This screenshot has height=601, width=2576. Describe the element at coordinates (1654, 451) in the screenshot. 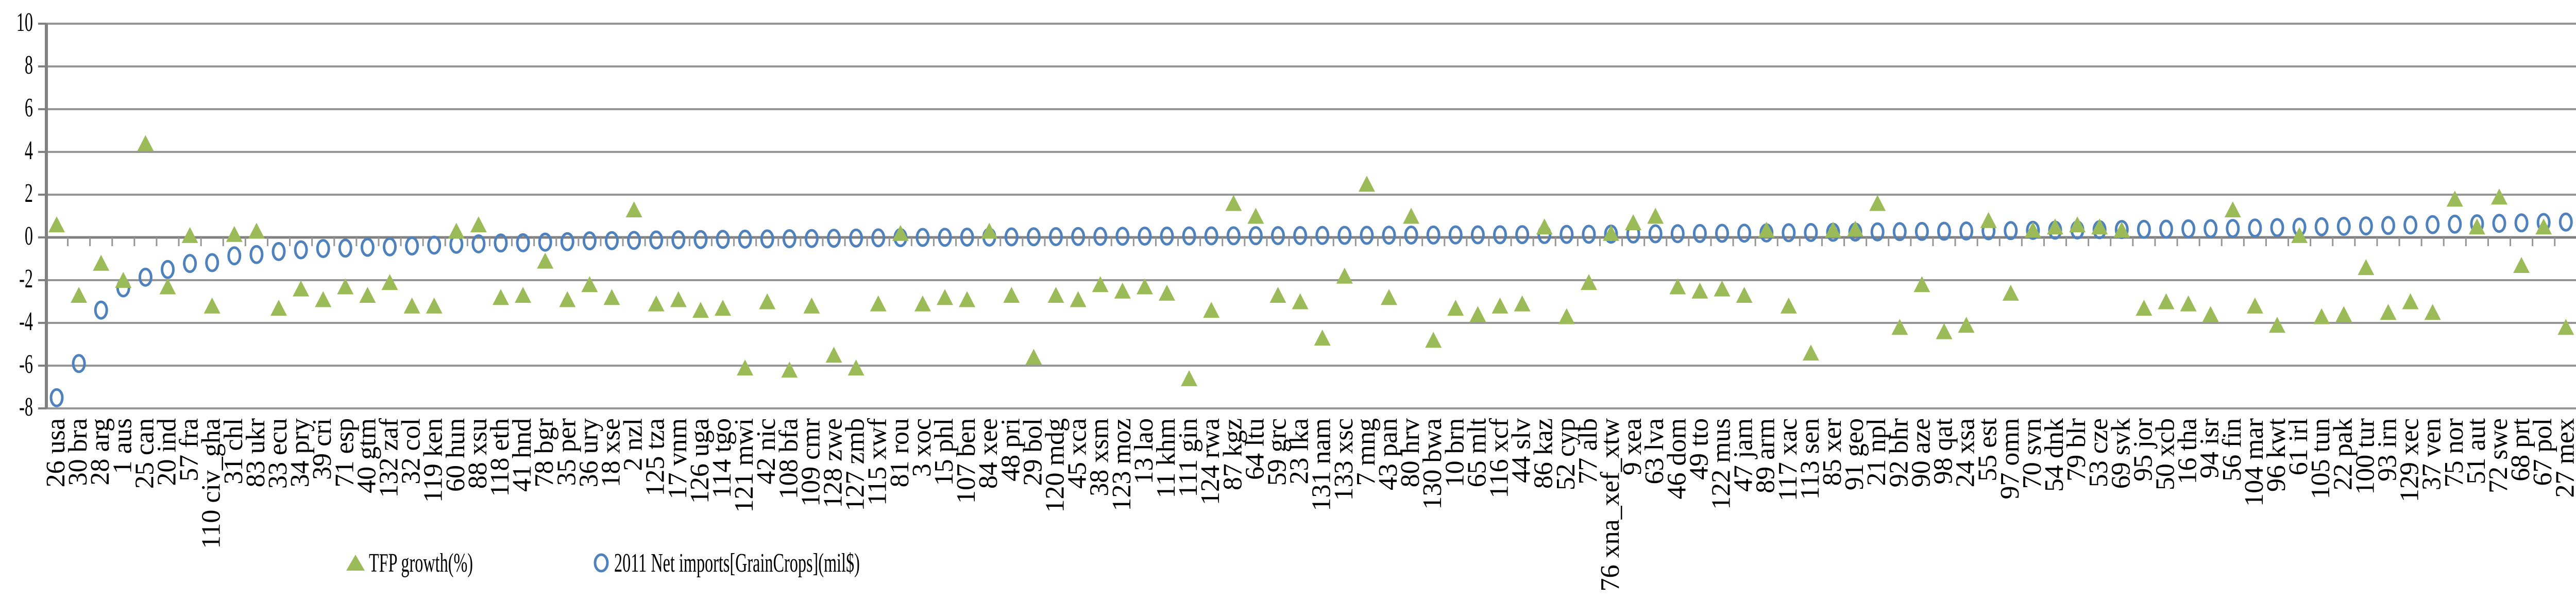

I see `x-category-label: 63 lva` at that location.